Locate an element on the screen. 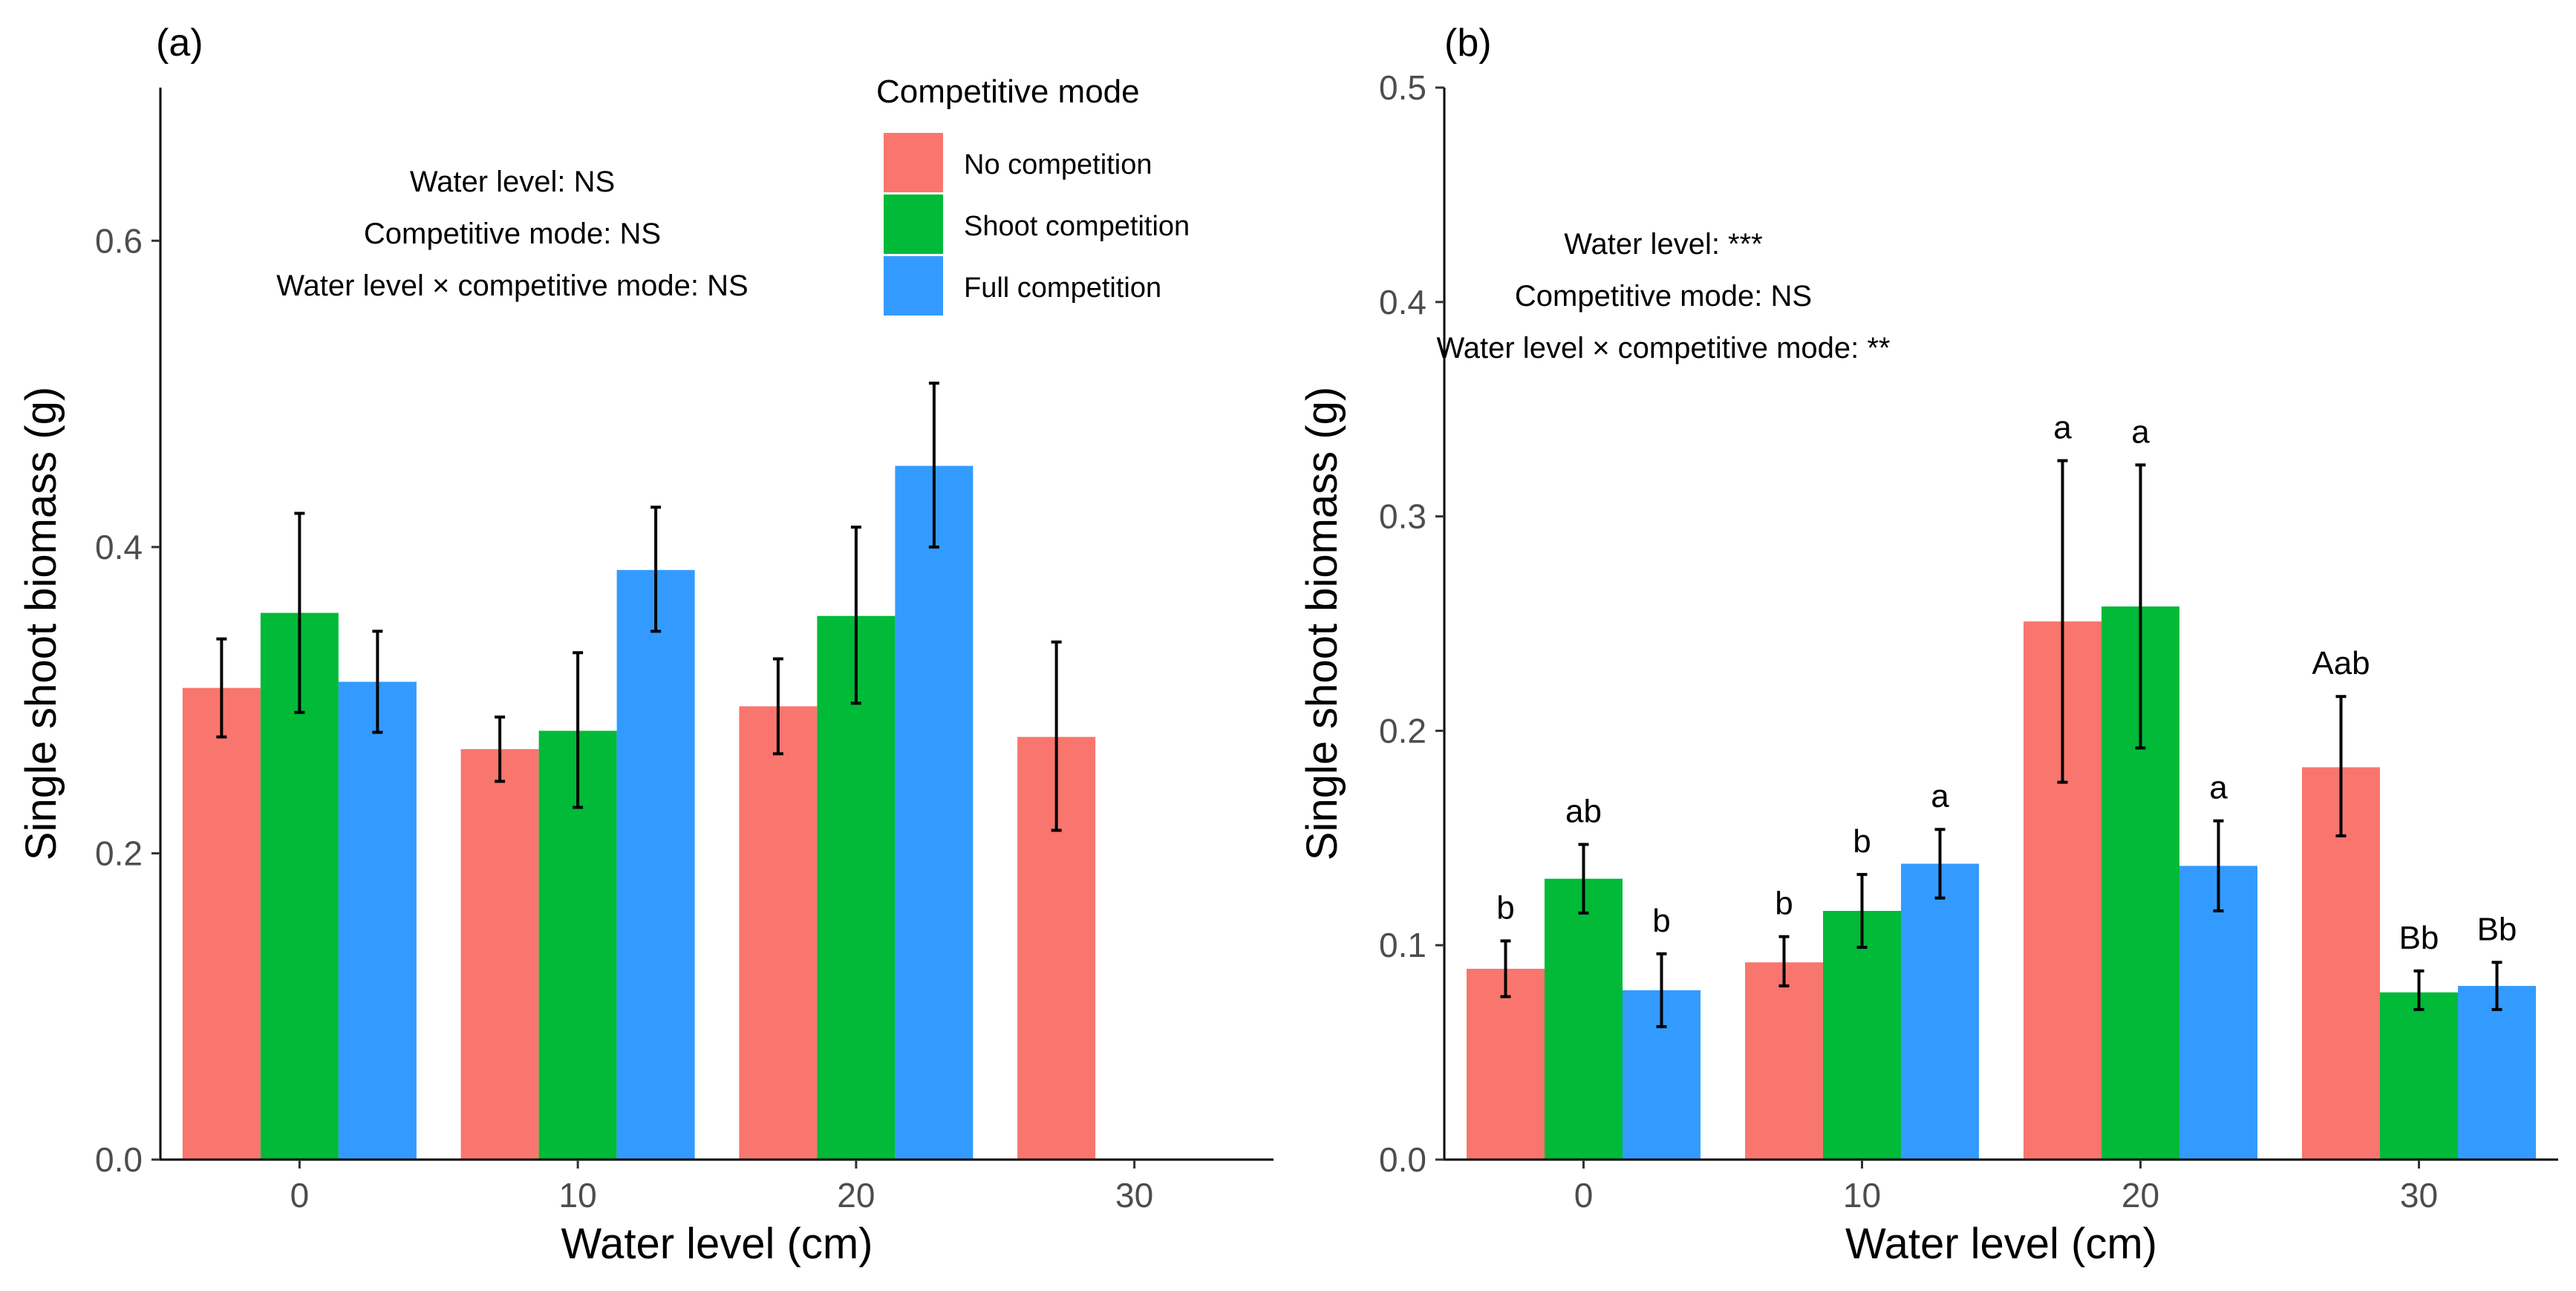  y-tick-label: 0.5 is located at coordinates (1402, 87).